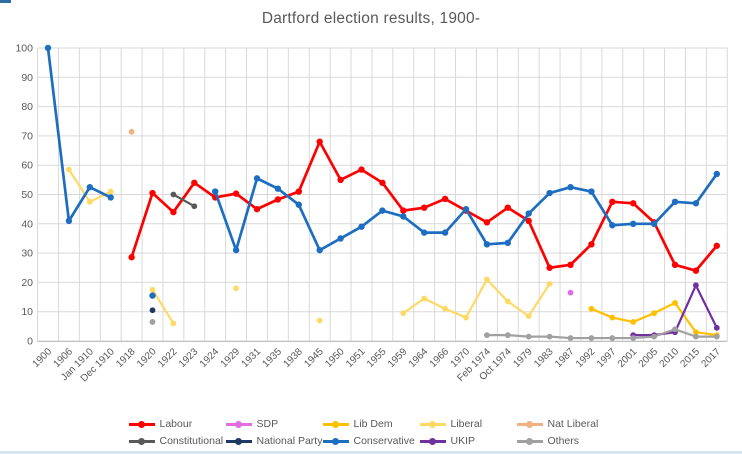  I want to click on legend-label: Nat Liberal, so click(573, 424).